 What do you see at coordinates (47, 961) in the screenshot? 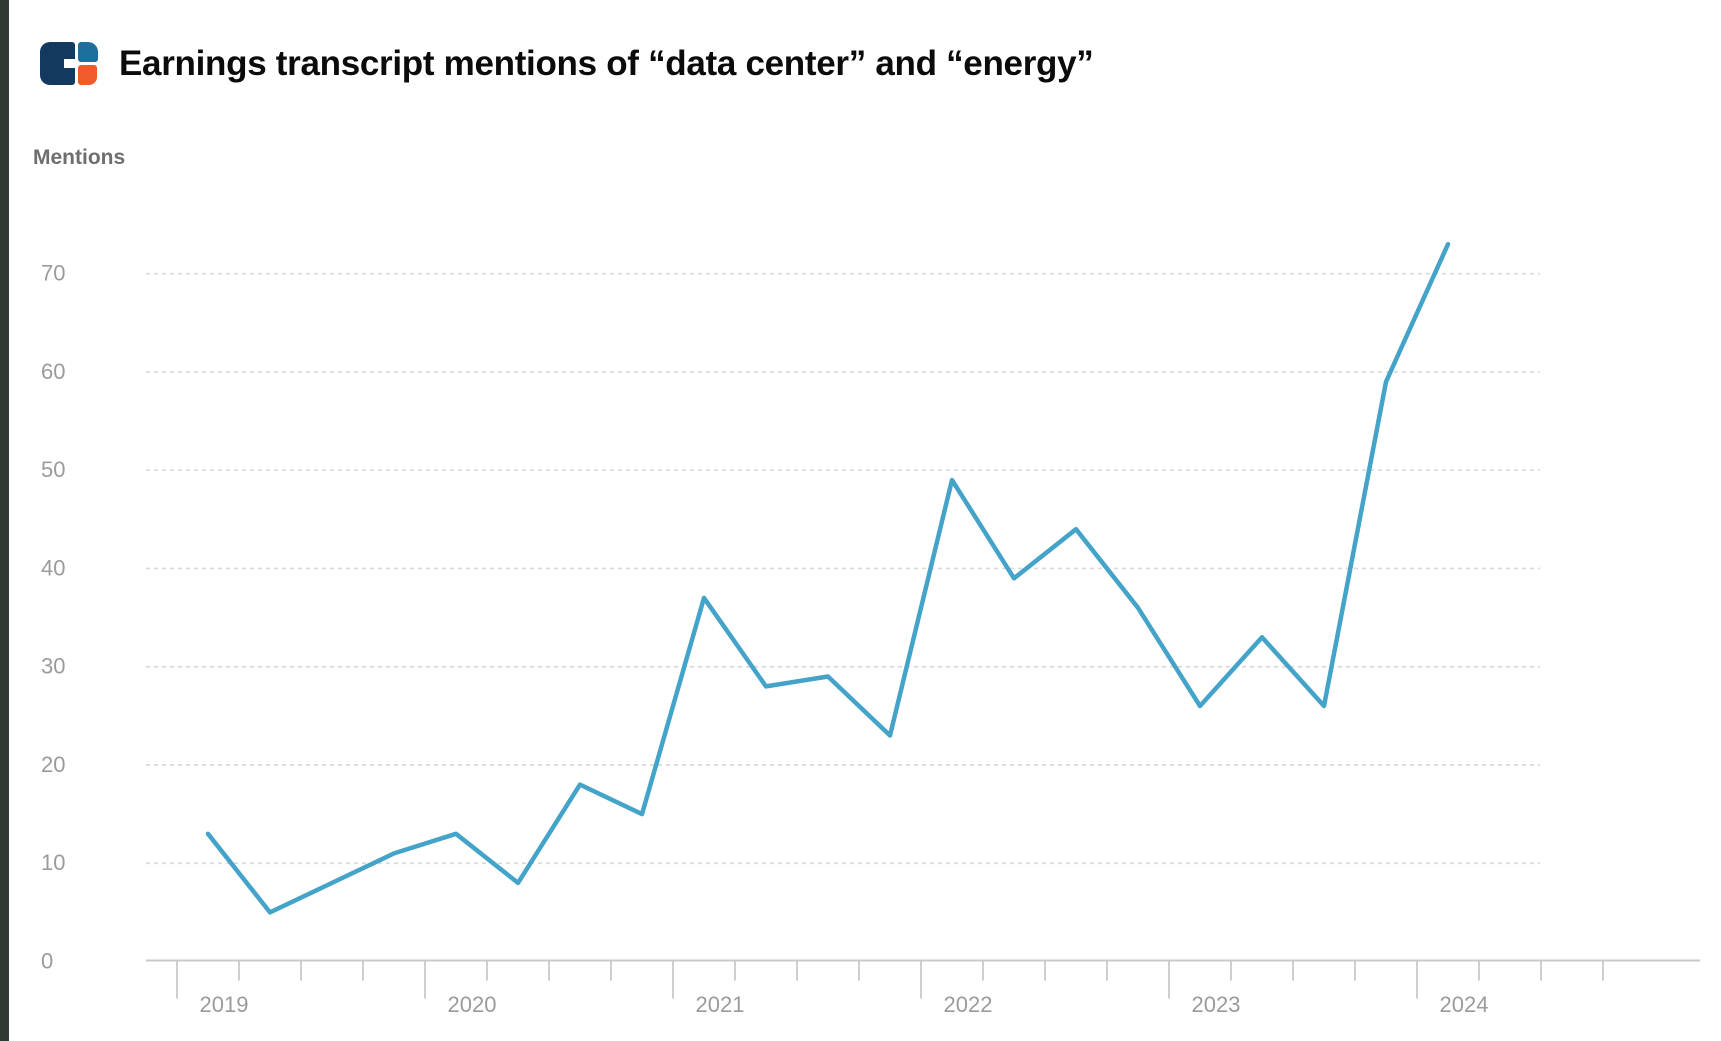
I see `y-tick-label: 0` at bounding box center [47, 961].